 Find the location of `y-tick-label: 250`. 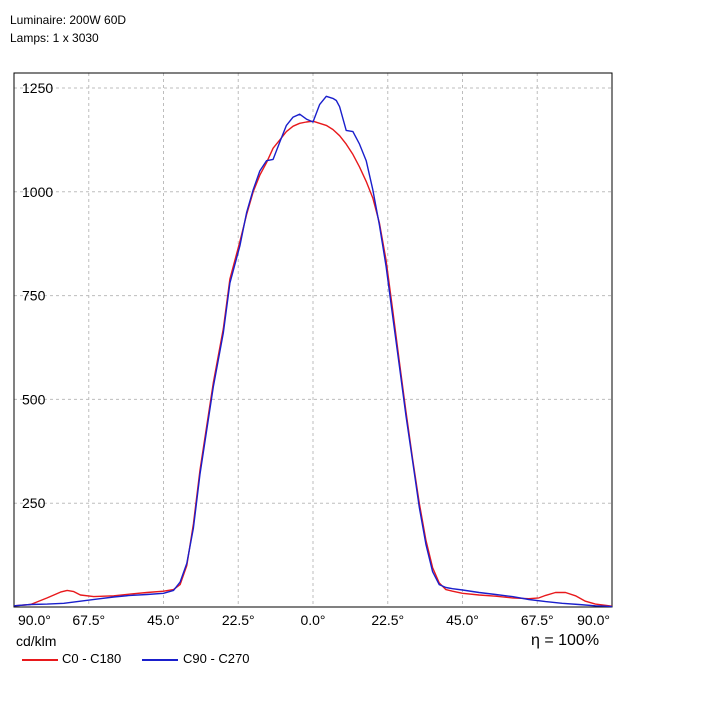

y-tick-label: 250 is located at coordinates (34, 503).